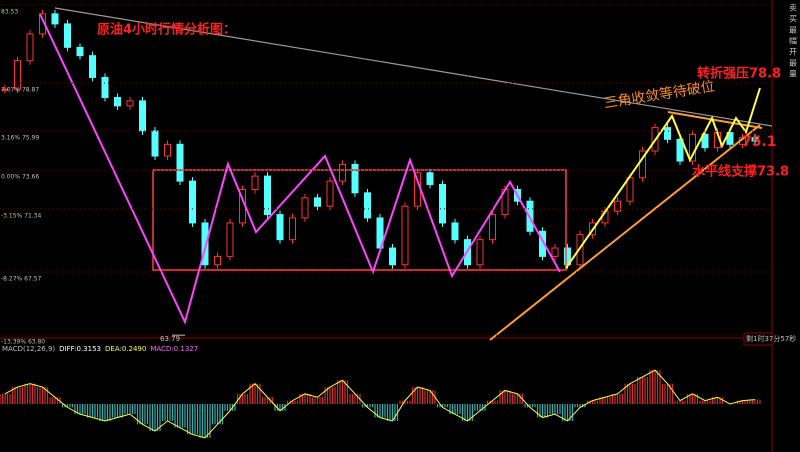  I want to click on y-tick-label: -8.27% 67.57, so click(21, 278).